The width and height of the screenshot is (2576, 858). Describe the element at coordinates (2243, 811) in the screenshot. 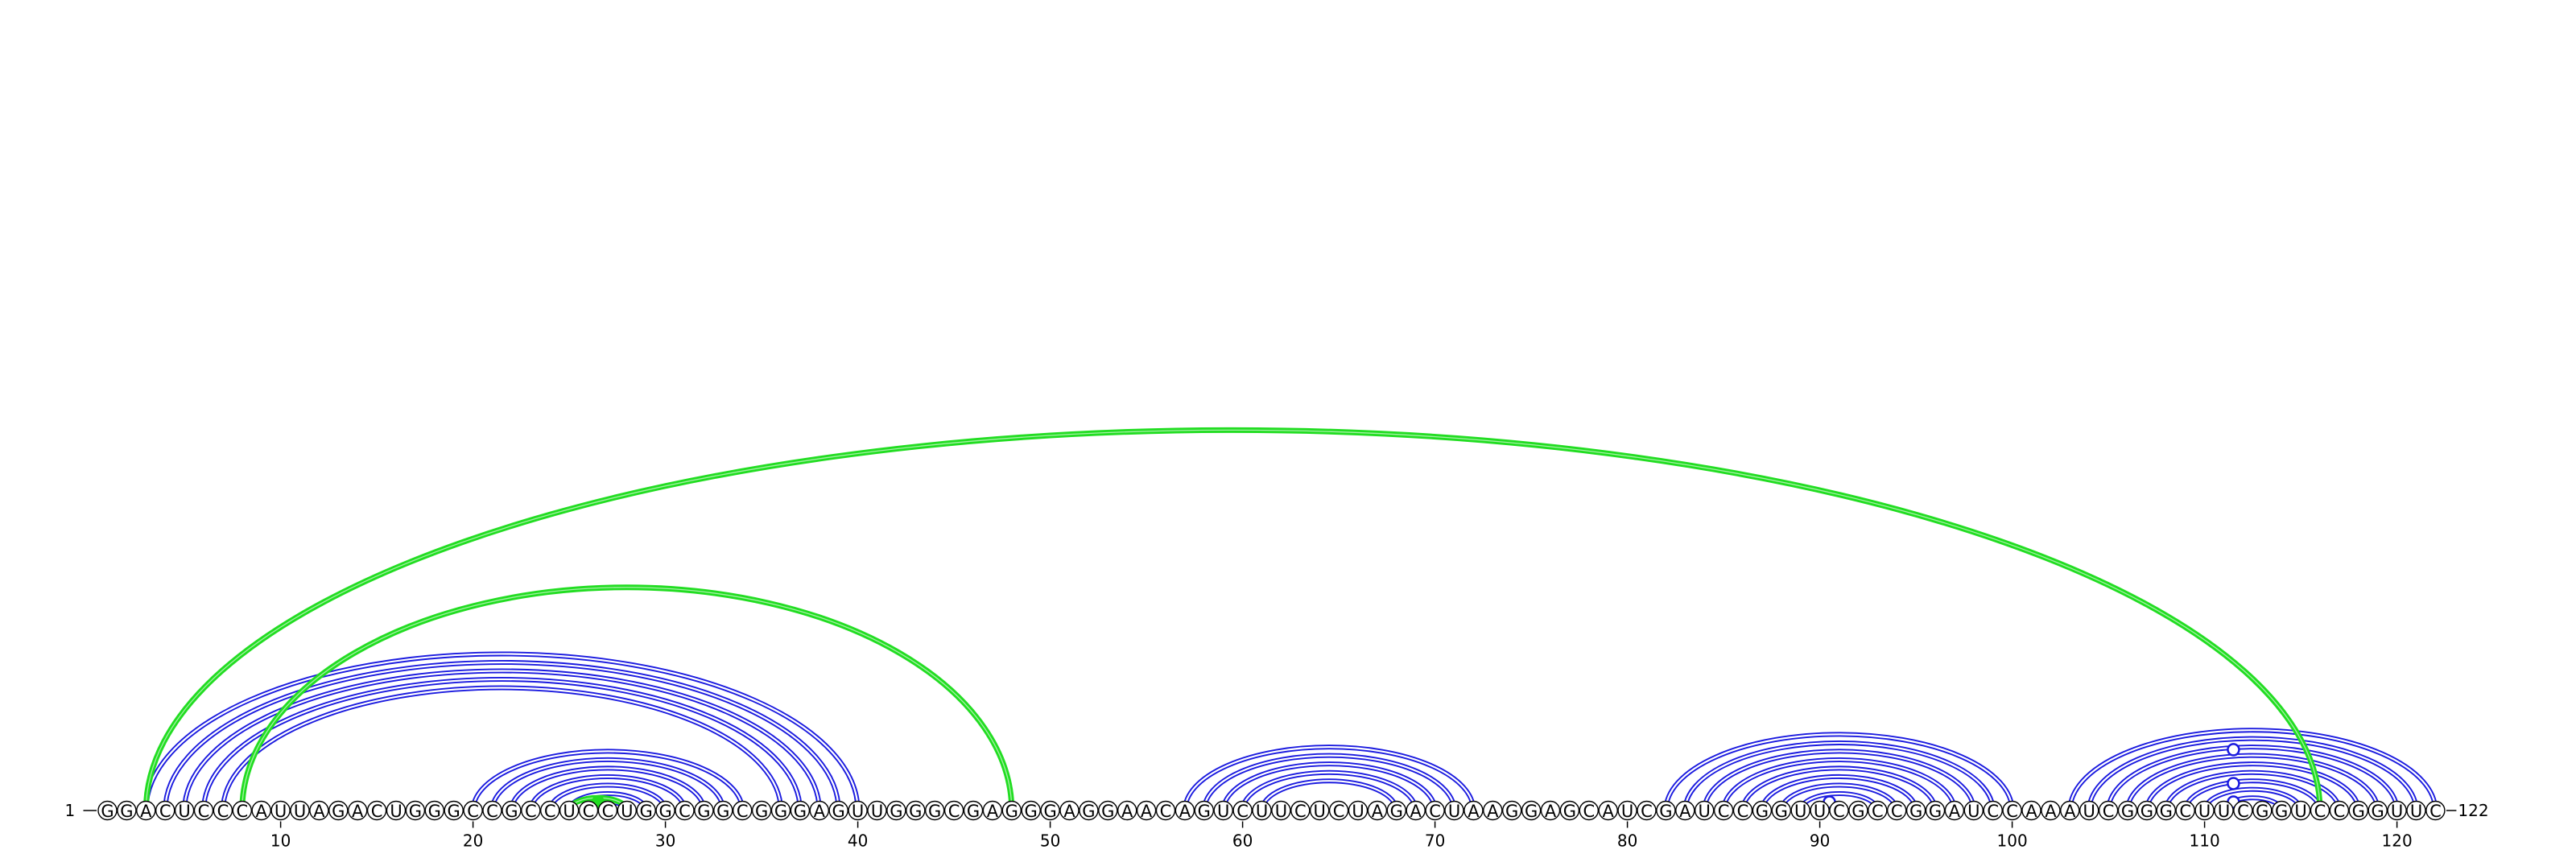

I see `nucleotide-112: C` at that location.